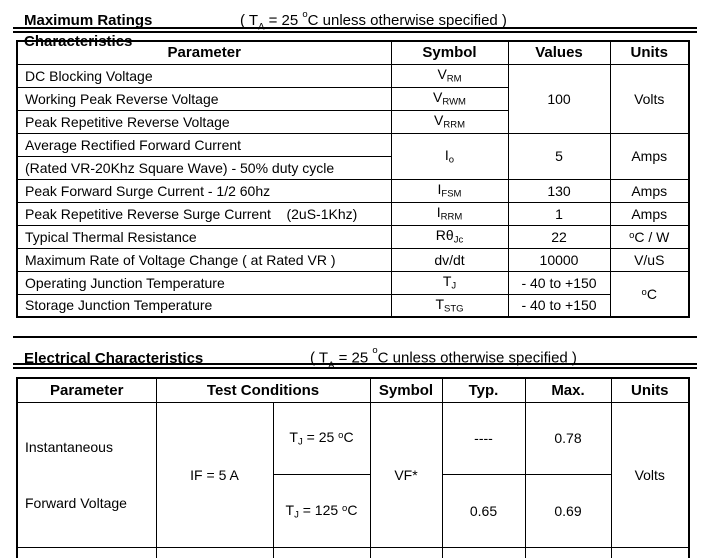 The image size is (704, 558). What do you see at coordinates (204, 75) in the screenshot?
I see `param-cell: DC Blocking Voltage` at bounding box center [204, 75].